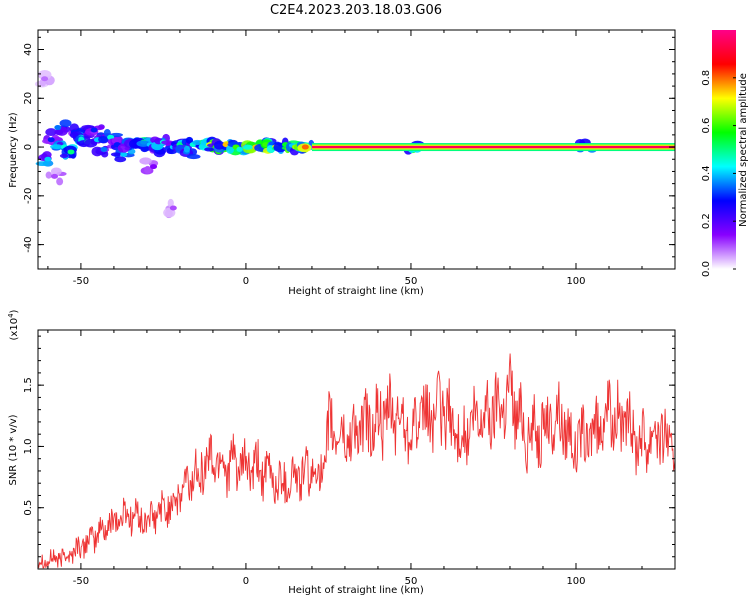 The width and height of the screenshot is (750, 600). What do you see at coordinates (28, 147) in the screenshot?
I see `y-tick-label: 0` at bounding box center [28, 147].